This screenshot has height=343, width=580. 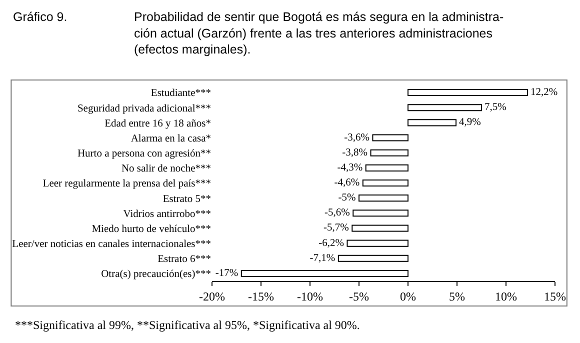 What do you see at coordinates (457, 296) in the screenshot?
I see `x-tick-label: 5%` at bounding box center [457, 296].